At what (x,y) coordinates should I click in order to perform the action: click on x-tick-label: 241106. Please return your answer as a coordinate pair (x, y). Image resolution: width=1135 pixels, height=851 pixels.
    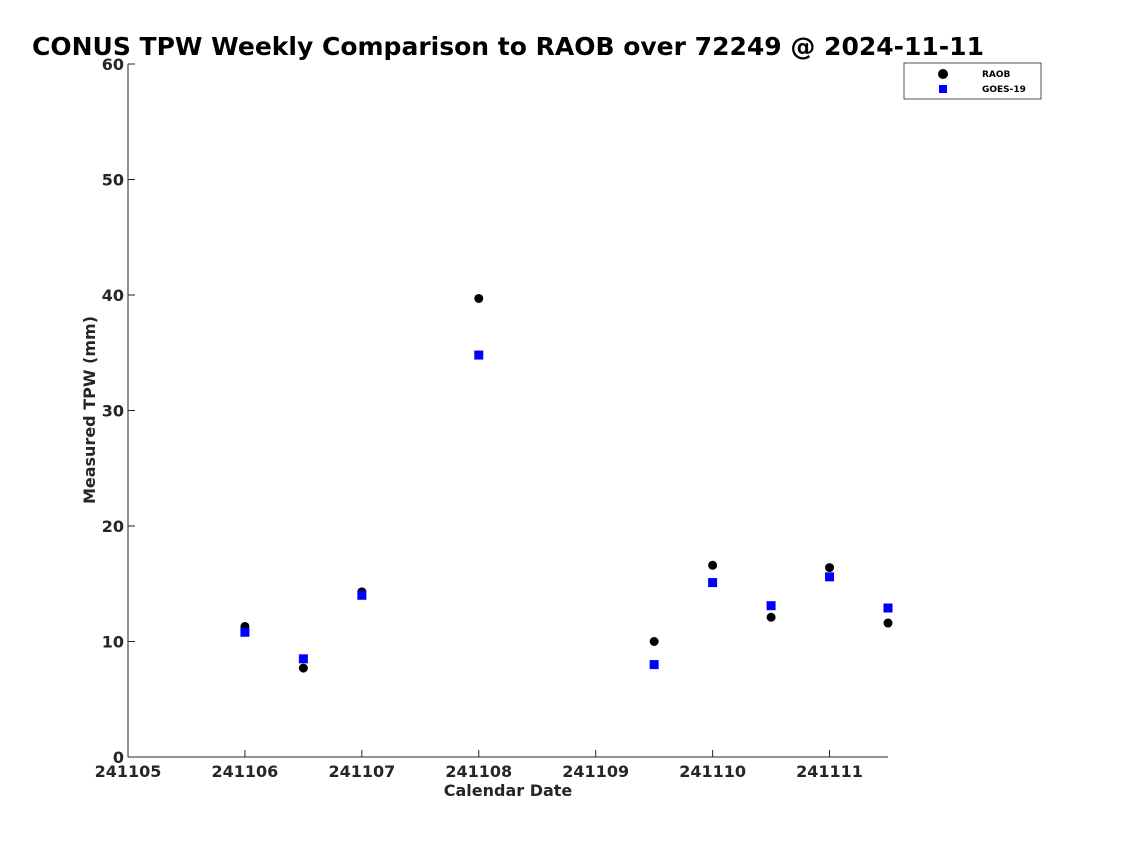
    Looking at the image, I should click on (245, 771).